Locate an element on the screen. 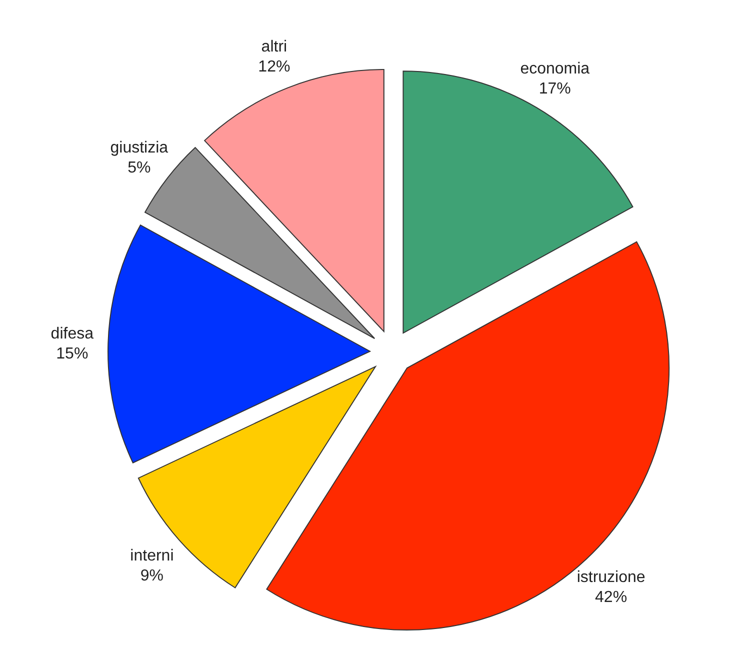 The height and width of the screenshot is (672, 732). data-label: 42% is located at coordinates (611, 597).